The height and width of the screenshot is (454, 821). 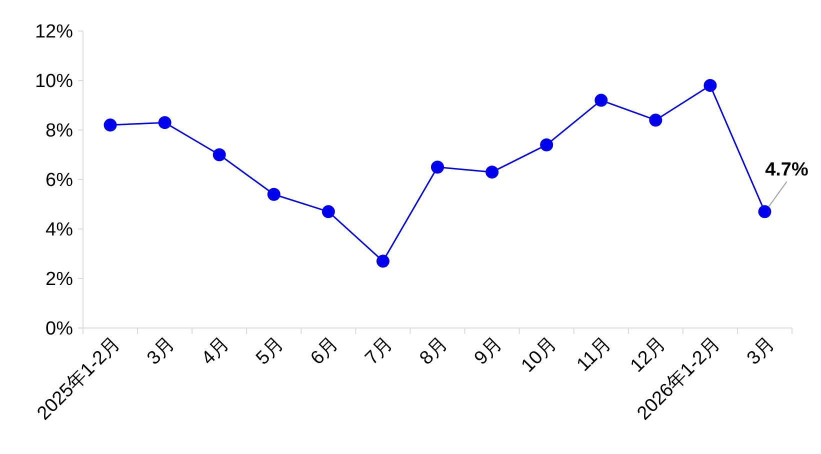 I want to click on x-tick-label: 8月, so click(x=434, y=351).